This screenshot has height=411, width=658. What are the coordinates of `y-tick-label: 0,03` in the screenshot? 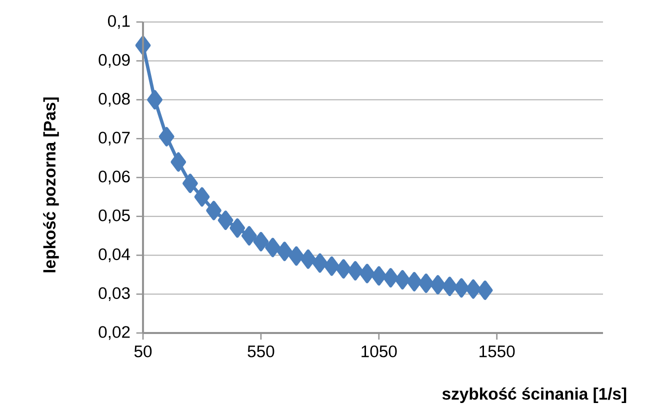 It's located at (114, 294).